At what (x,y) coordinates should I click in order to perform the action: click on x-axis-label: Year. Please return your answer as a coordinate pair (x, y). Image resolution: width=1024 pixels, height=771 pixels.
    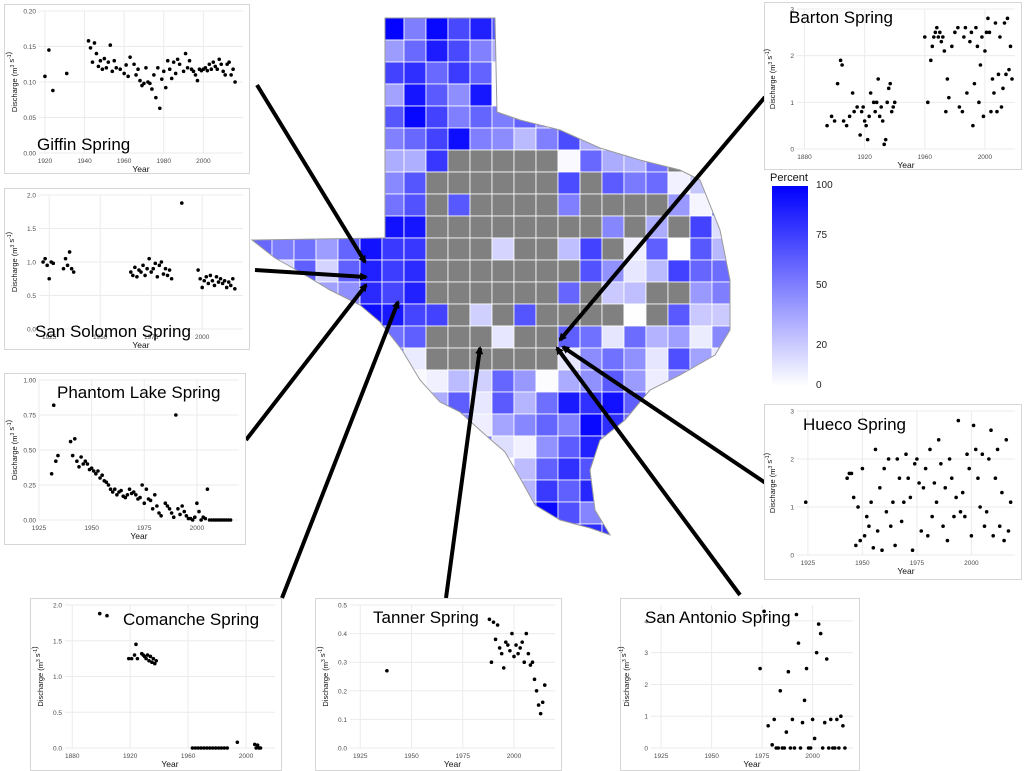
    Looking at the image, I should click on (452, 764).